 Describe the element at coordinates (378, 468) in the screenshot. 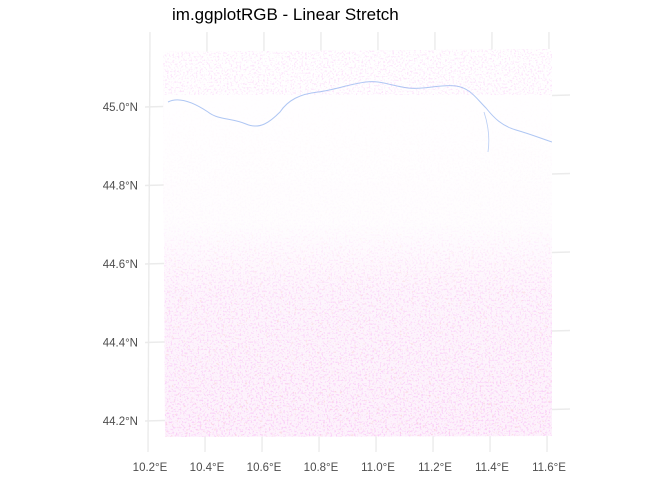

I see `x-tick-label: 11.0°E` at that location.